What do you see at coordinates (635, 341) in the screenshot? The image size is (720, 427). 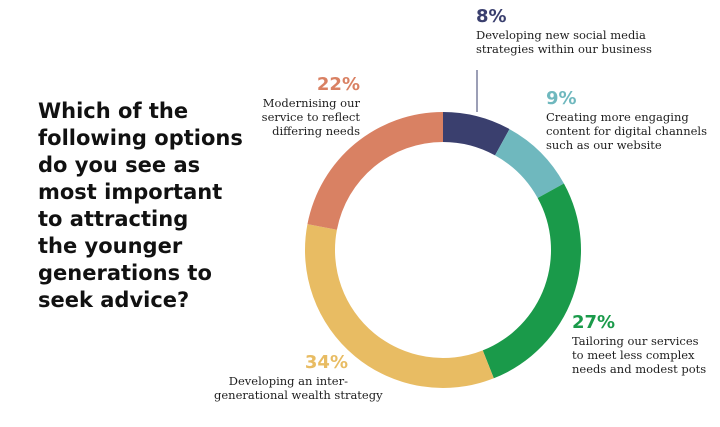 I see `description-line: Tailoring our services` at bounding box center [635, 341].